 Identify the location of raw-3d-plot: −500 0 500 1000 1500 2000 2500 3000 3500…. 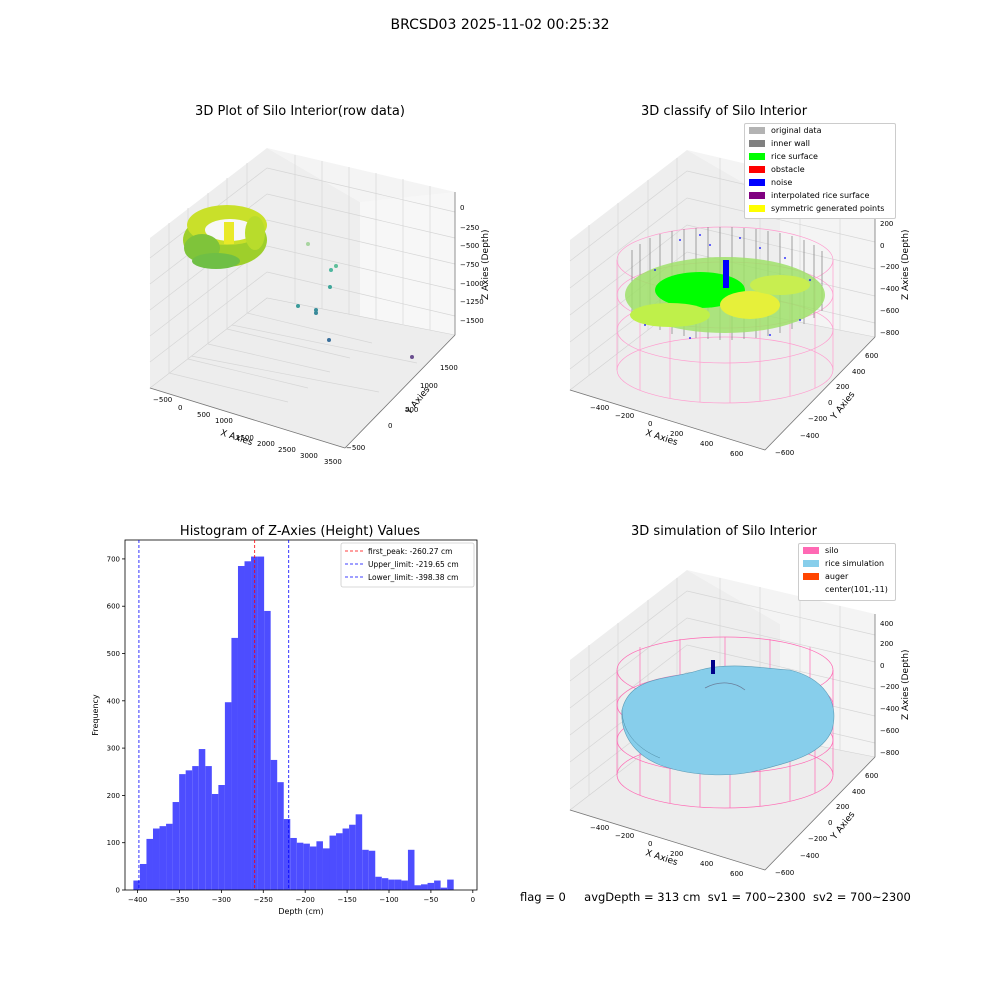
(320, 307).